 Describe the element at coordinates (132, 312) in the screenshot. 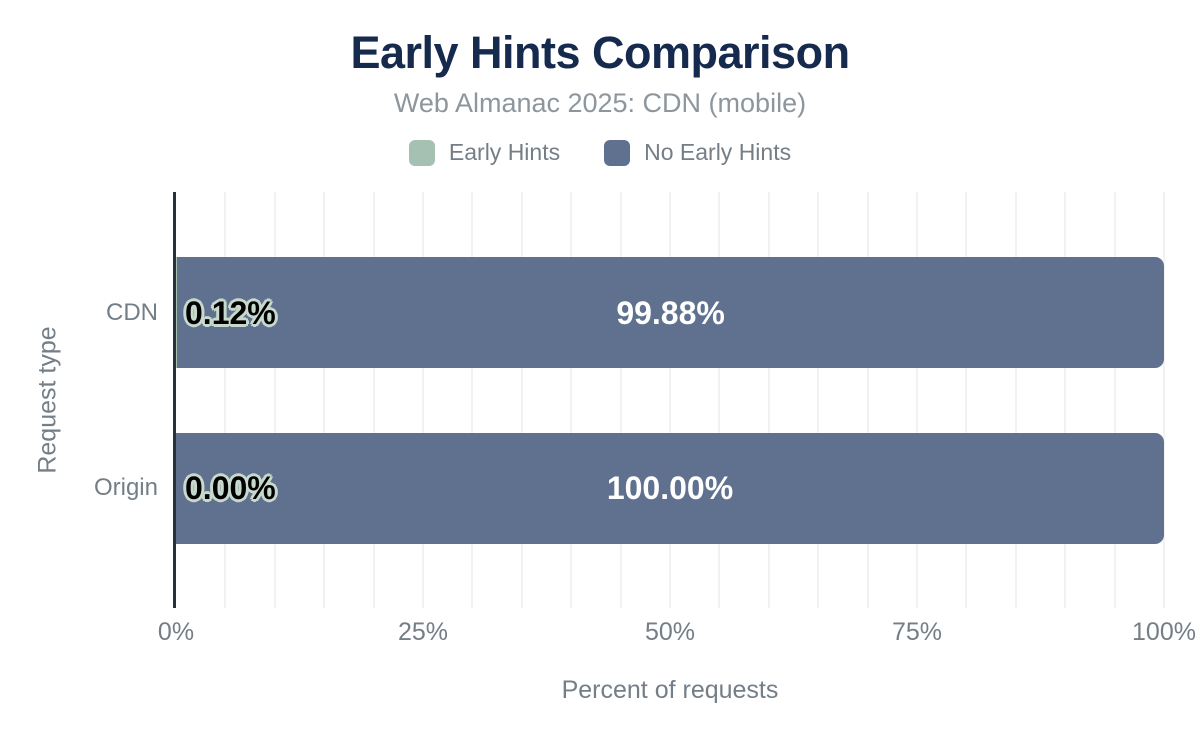

I see `category-label-cdn: CDN` at that location.